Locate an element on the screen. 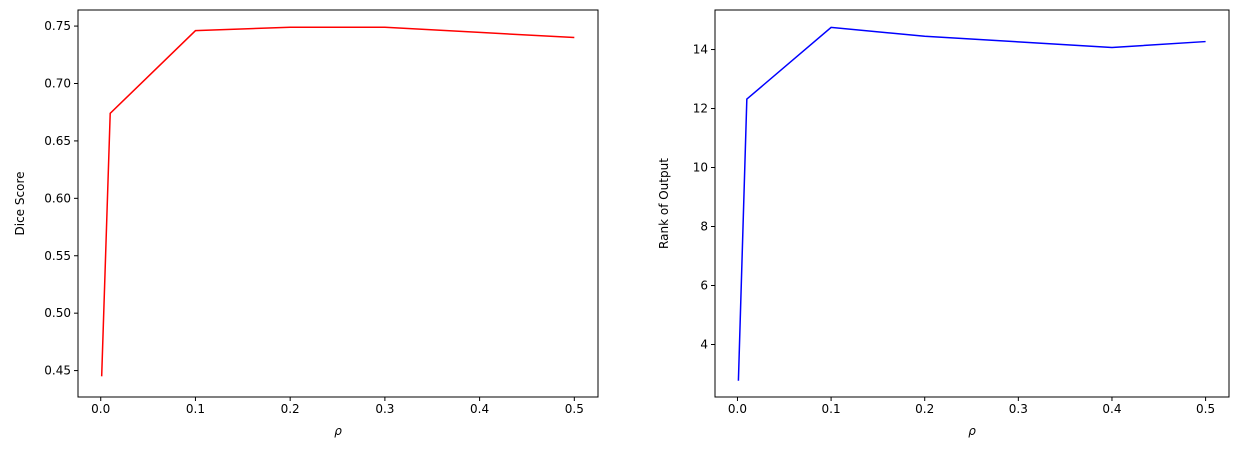 This screenshot has width=1242, height=453. y-tick-label: 0.65 is located at coordinates (57, 141).